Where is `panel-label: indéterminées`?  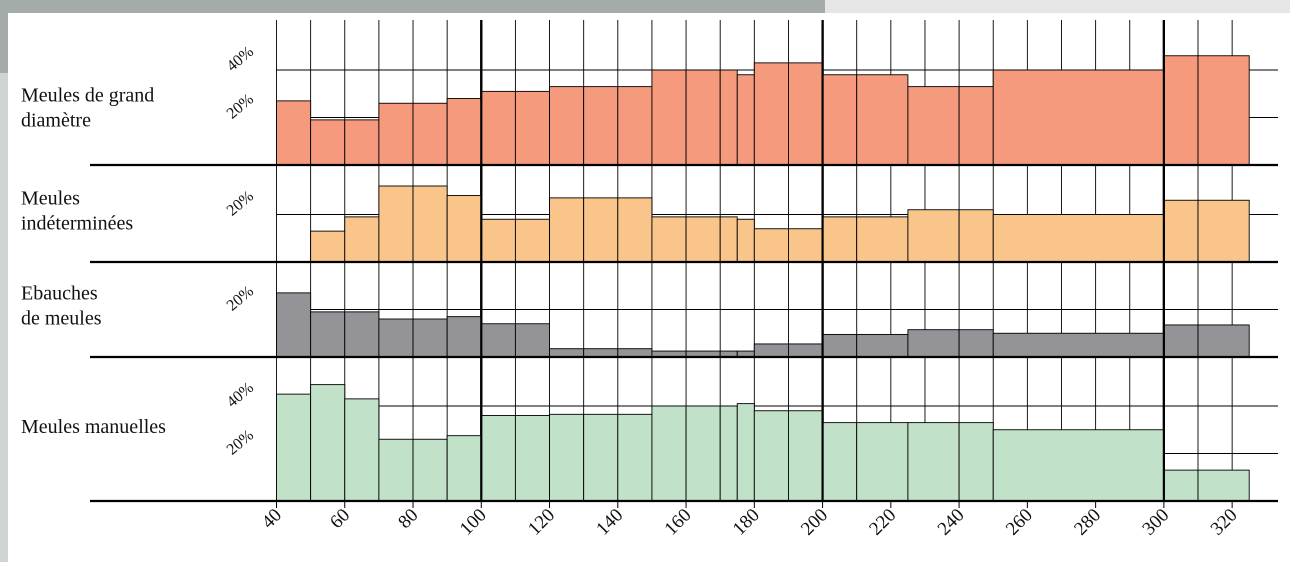
panel-label: indéterminées is located at coordinates (77, 224).